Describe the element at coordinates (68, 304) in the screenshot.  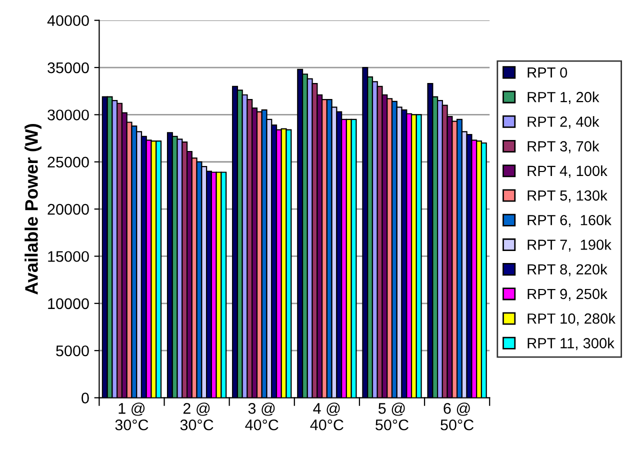
I see `y-tick-label: 10000` at that location.